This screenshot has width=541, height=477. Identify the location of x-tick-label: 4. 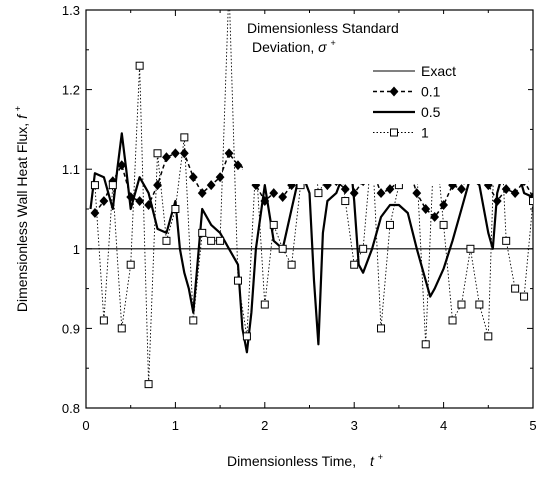
(443, 425).